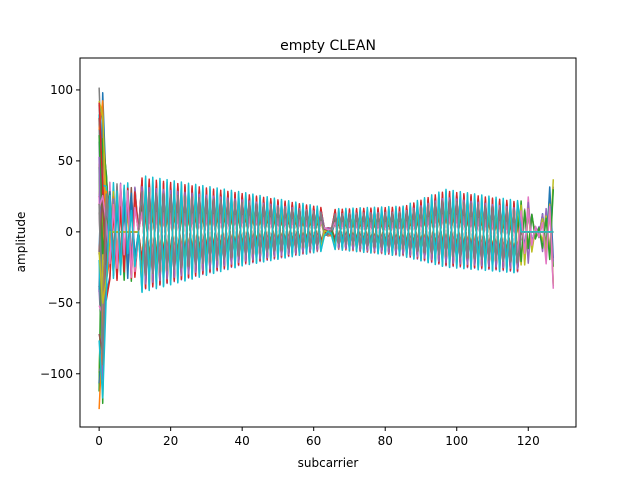  I want to click on y-tick-label: 0, so click(69, 232).